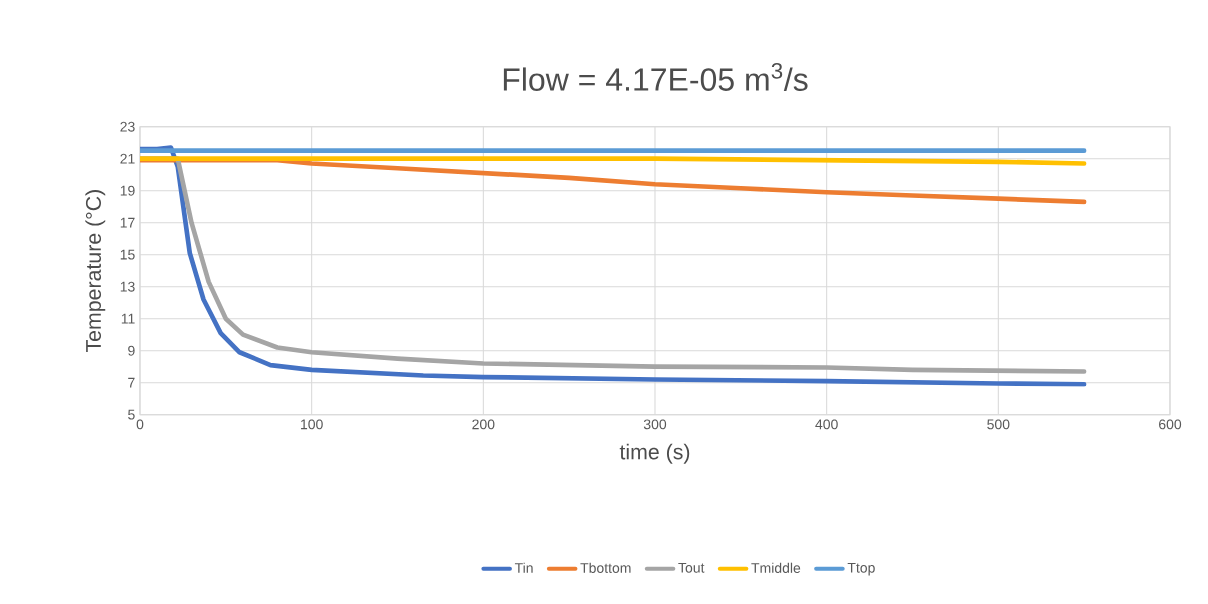  Describe the element at coordinates (128, 318) in the screenshot. I see `y-tick-label: 11` at that location.